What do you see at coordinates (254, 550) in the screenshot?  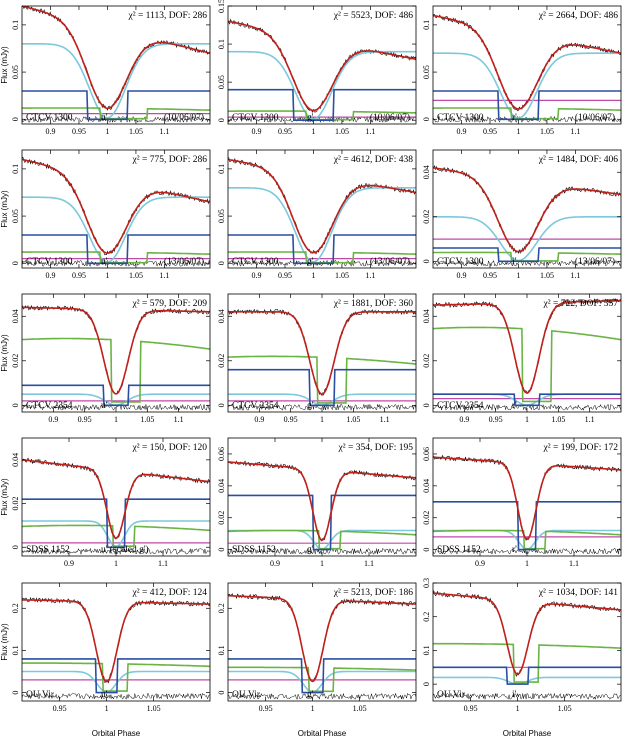 I see `object-label: SDSS 1152` at bounding box center [254, 550].